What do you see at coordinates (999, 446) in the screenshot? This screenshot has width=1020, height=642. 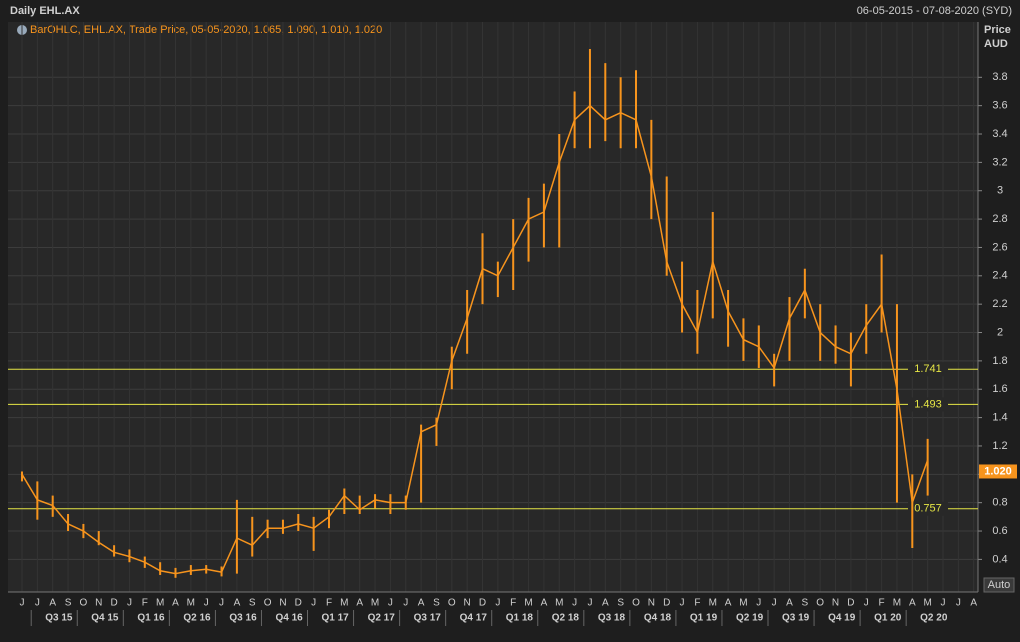 I see `y-tick-label: 1.2` at bounding box center [999, 446].